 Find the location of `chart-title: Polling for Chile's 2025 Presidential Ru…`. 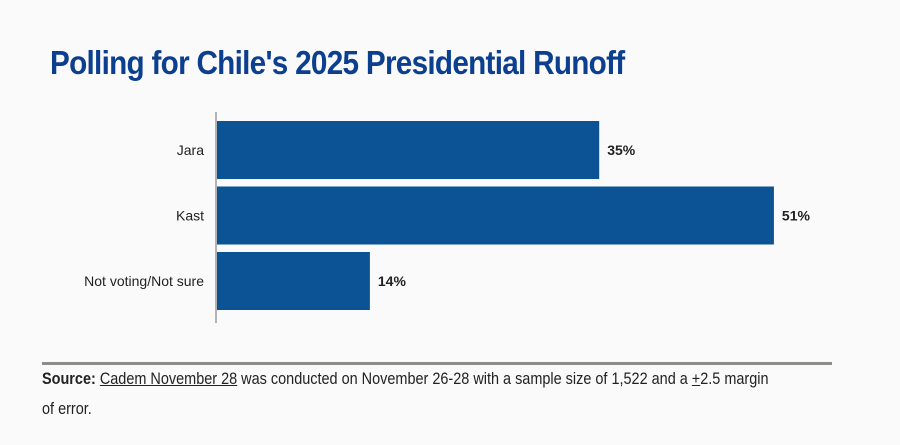

chart-title: Polling for Chile's 2025 Presidential Ru… is located at coordinates (337, 62).